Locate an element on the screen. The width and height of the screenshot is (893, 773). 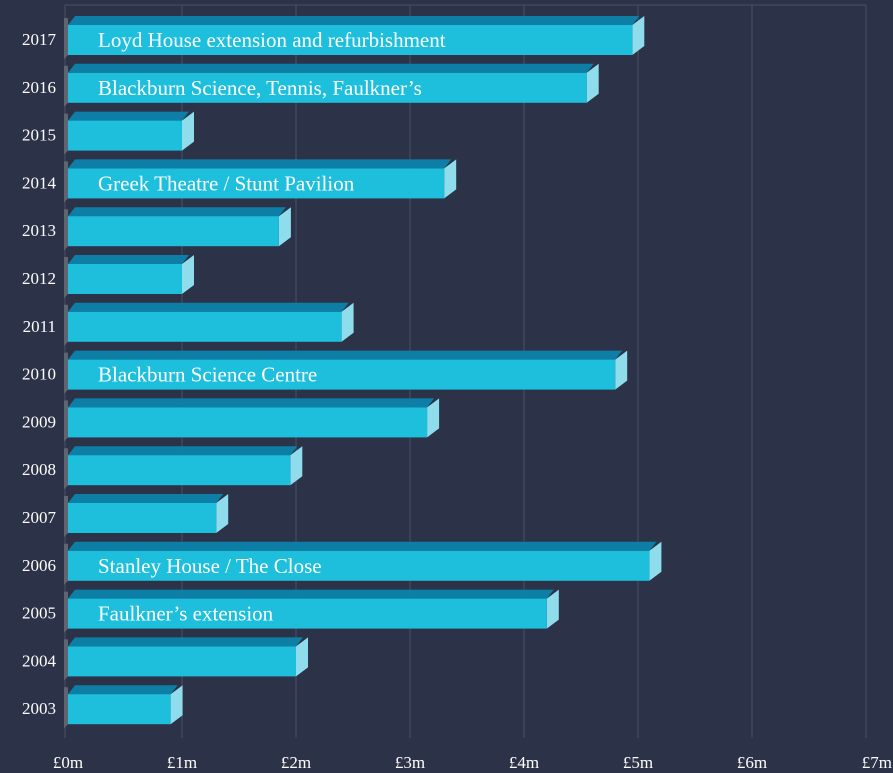
year-label: 2014 is located at coordinates (39, 182).